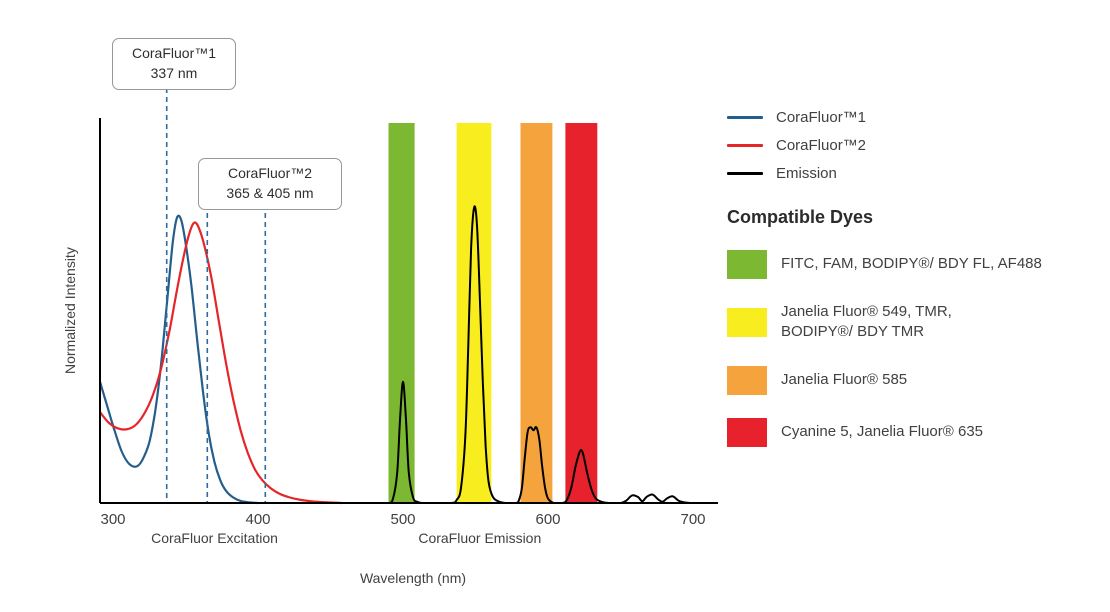  Describe the element at coordinates (747, 264) in the screenshot. I see `dye-swatch-green` at that location.